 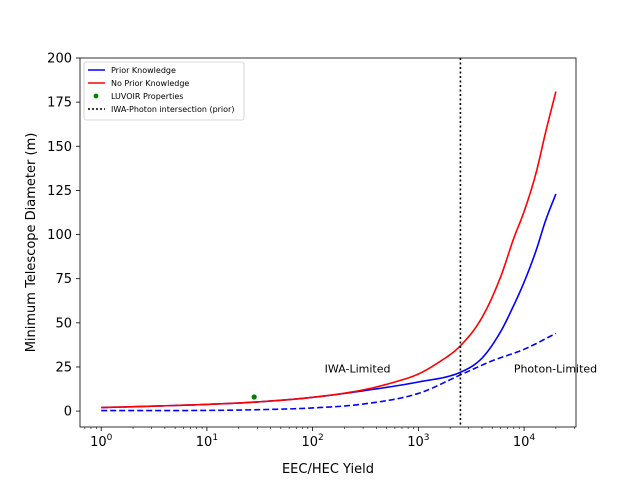 I want to click on legend-label-1: No Prior Knowledge, so click(x=150, y=83).